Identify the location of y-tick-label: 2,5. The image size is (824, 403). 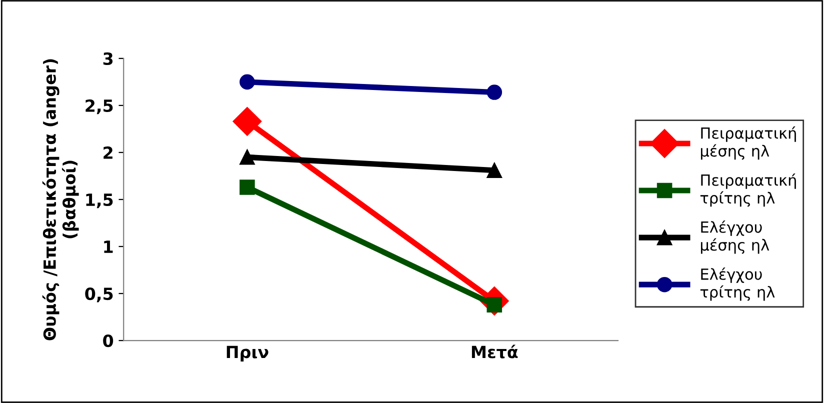
(99, 106).